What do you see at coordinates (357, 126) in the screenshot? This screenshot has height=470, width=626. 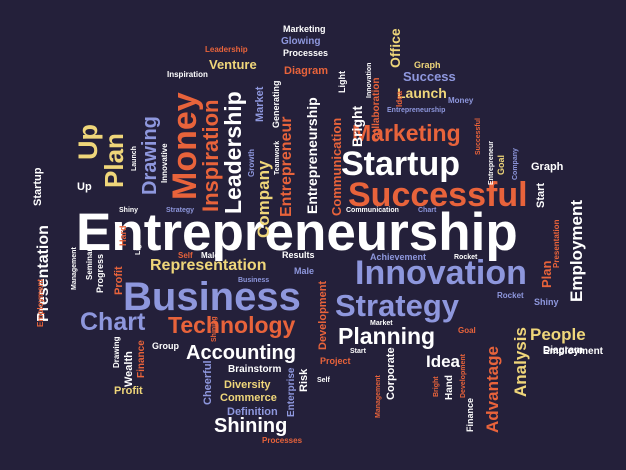 I see `word-bright: Bright` at bounding box center [357, 126].